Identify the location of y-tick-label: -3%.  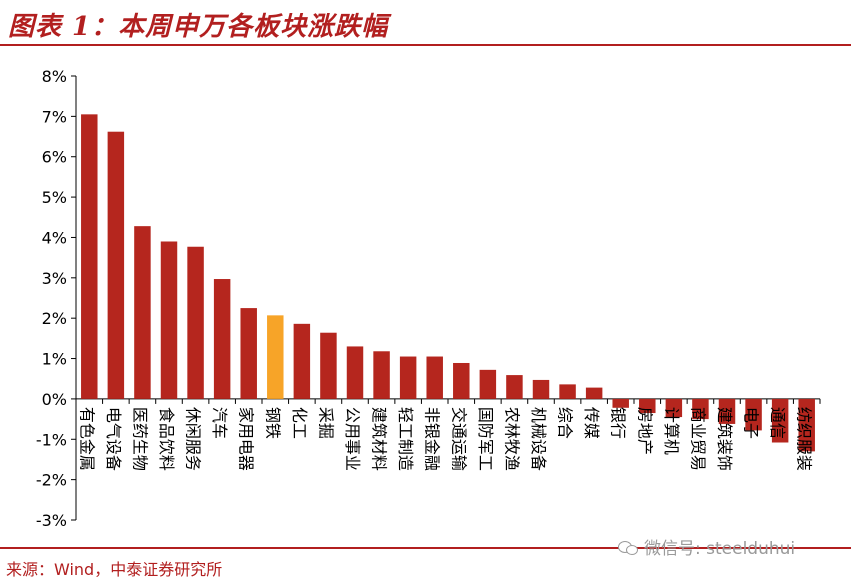
(51, 520).